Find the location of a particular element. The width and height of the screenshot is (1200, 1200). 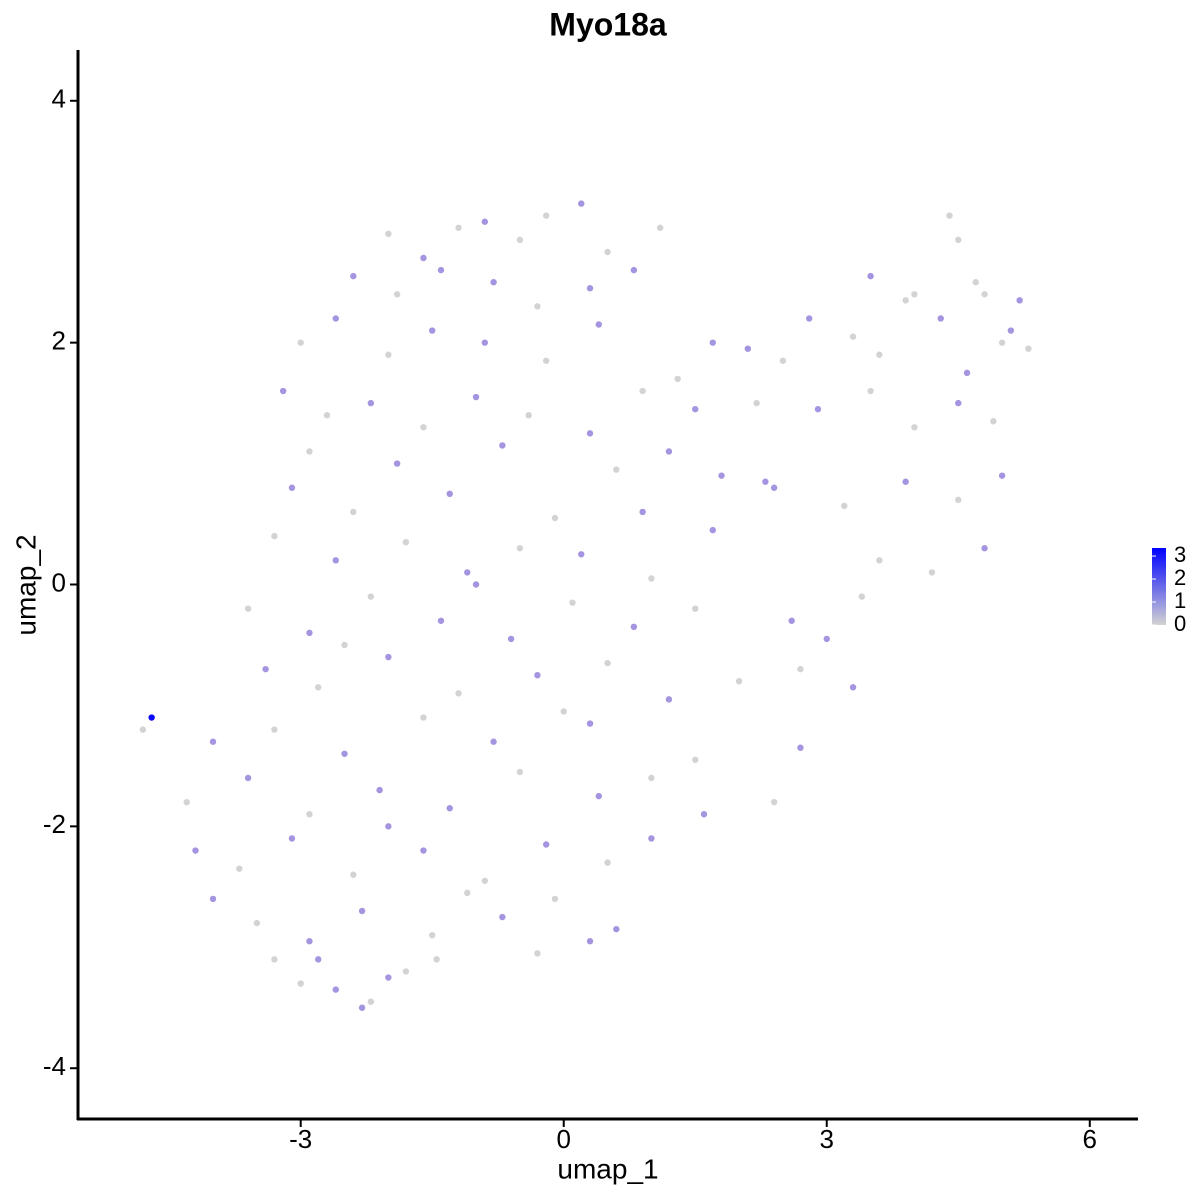

y-tick-label: 2 is located at coordinates (59, 341).